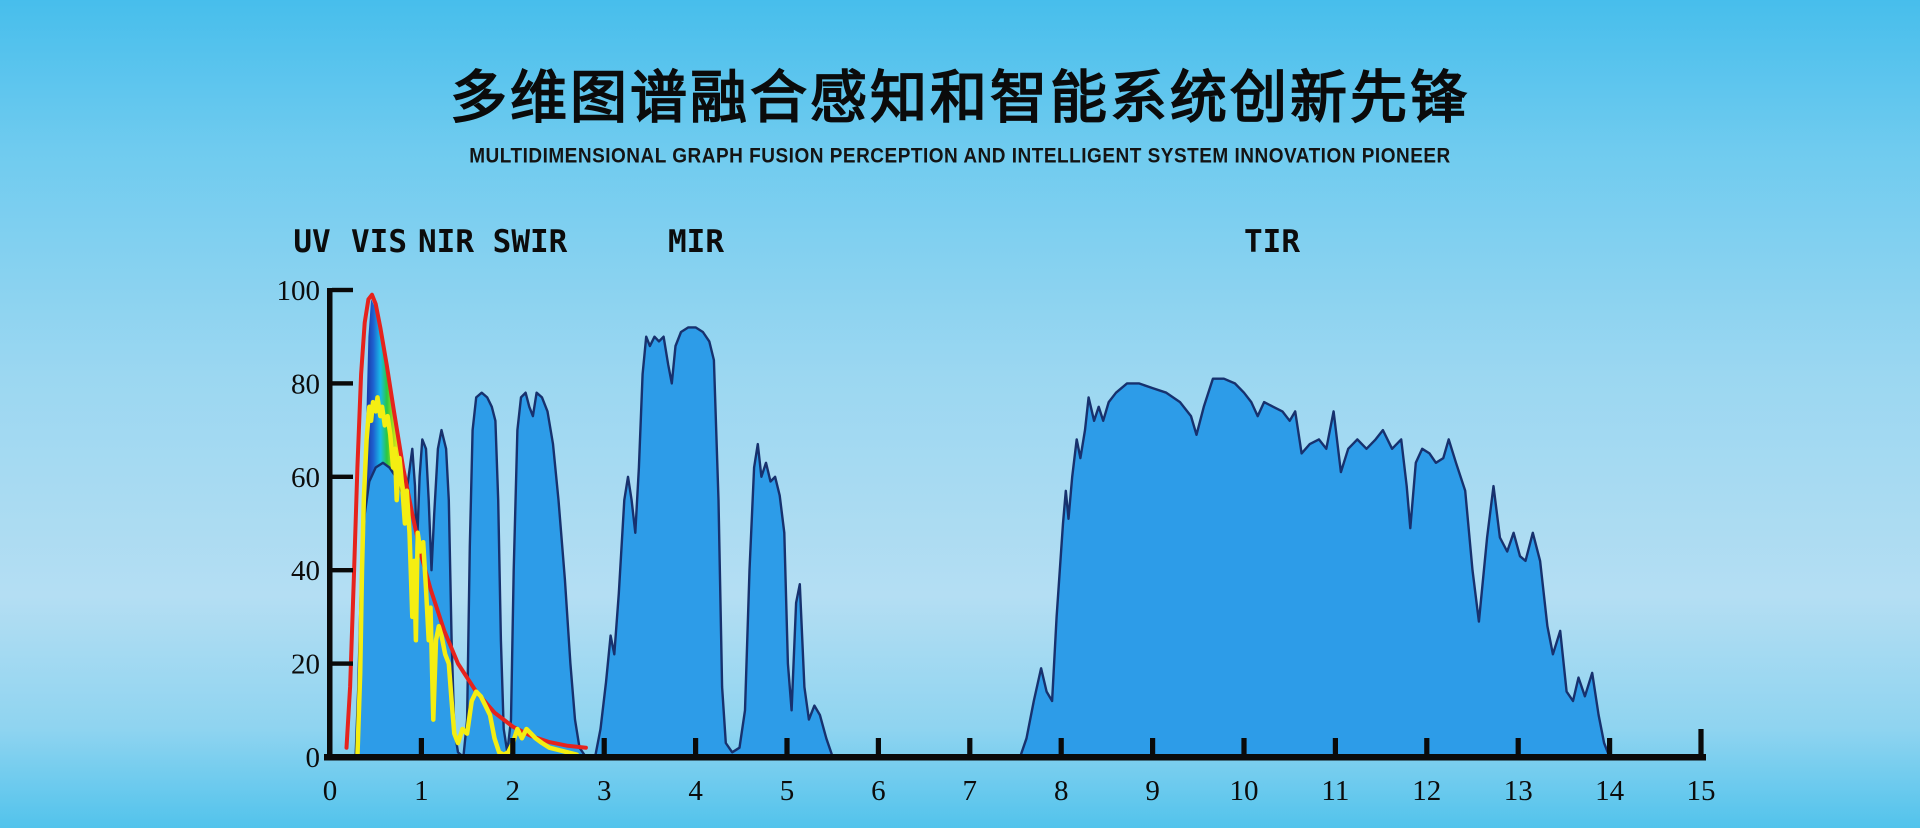 The image size is (1920, 828). I want to click on x-tick-label: 9, so click(1152, 791).